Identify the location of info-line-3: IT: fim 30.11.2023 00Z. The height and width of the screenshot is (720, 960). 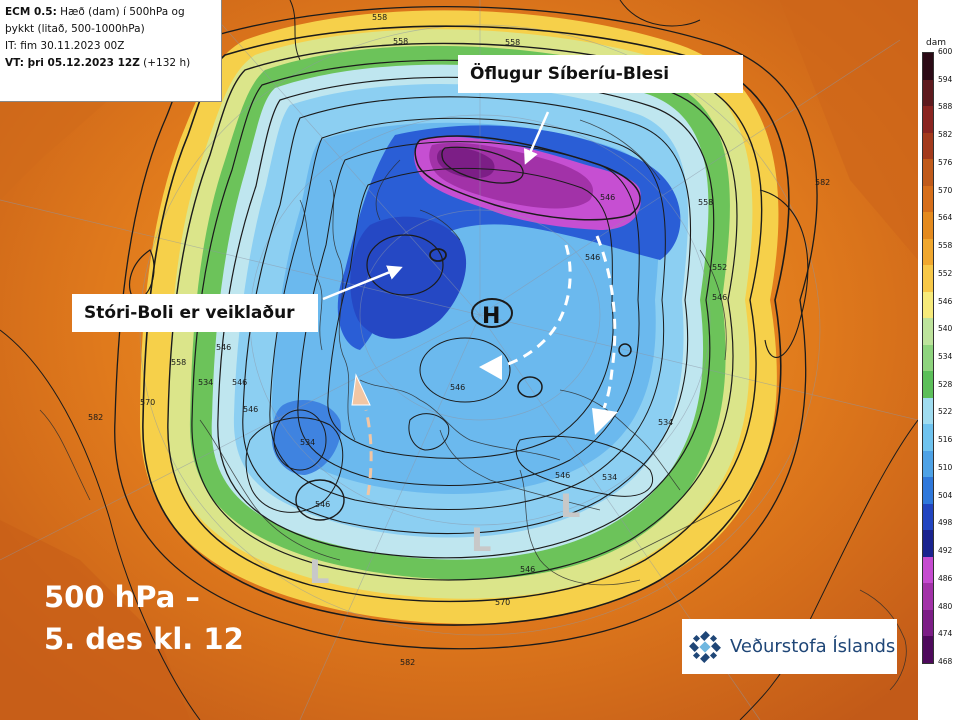
(65, 46).